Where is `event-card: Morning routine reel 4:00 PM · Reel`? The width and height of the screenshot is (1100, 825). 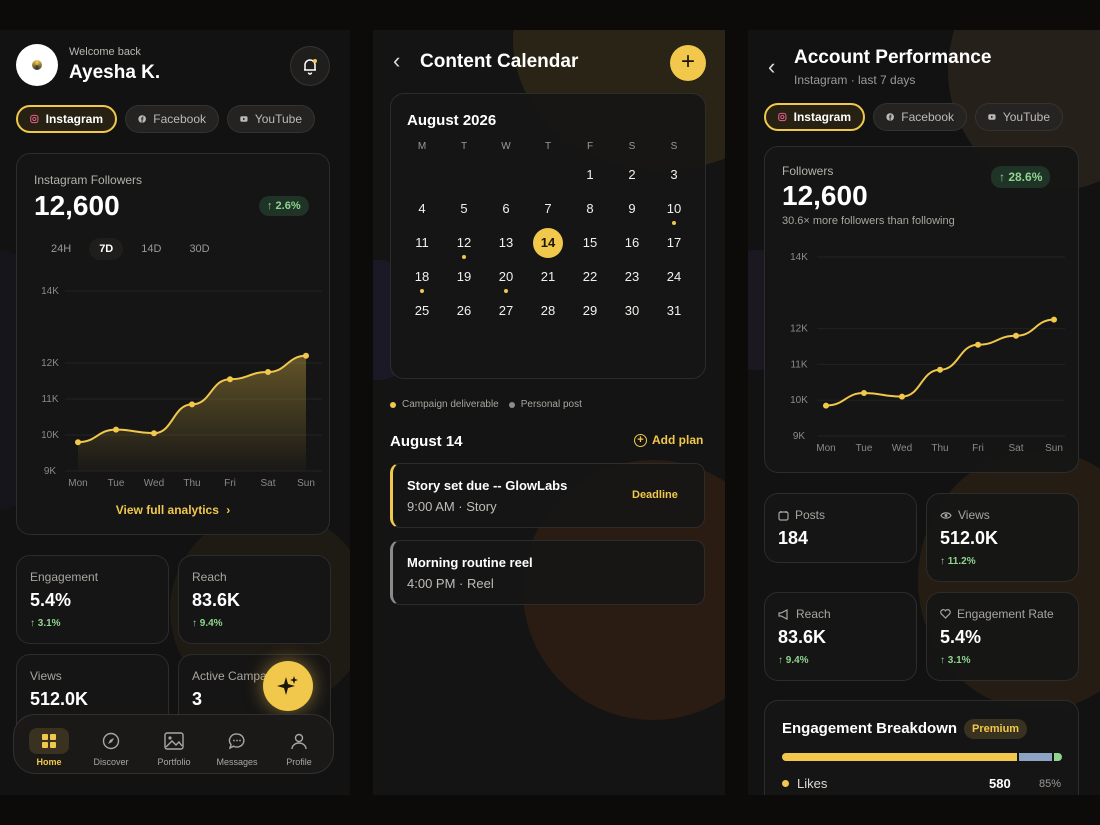
event-card: Morning routine reel 4:00 PM · Reel is located at coordinates (547, 572).